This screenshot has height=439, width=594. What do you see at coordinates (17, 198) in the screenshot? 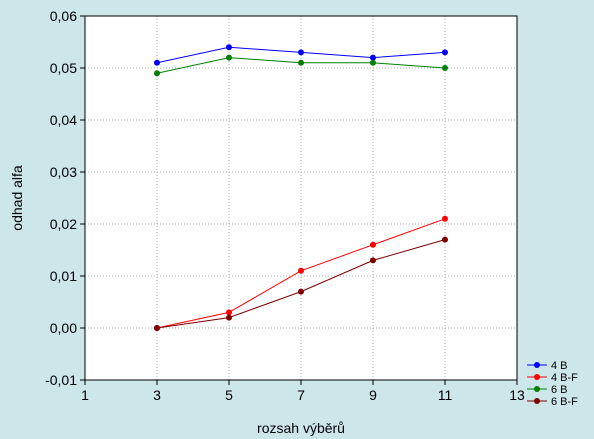
I see `y-axis-title: odhad alfa` at bounding box center [17, 198].